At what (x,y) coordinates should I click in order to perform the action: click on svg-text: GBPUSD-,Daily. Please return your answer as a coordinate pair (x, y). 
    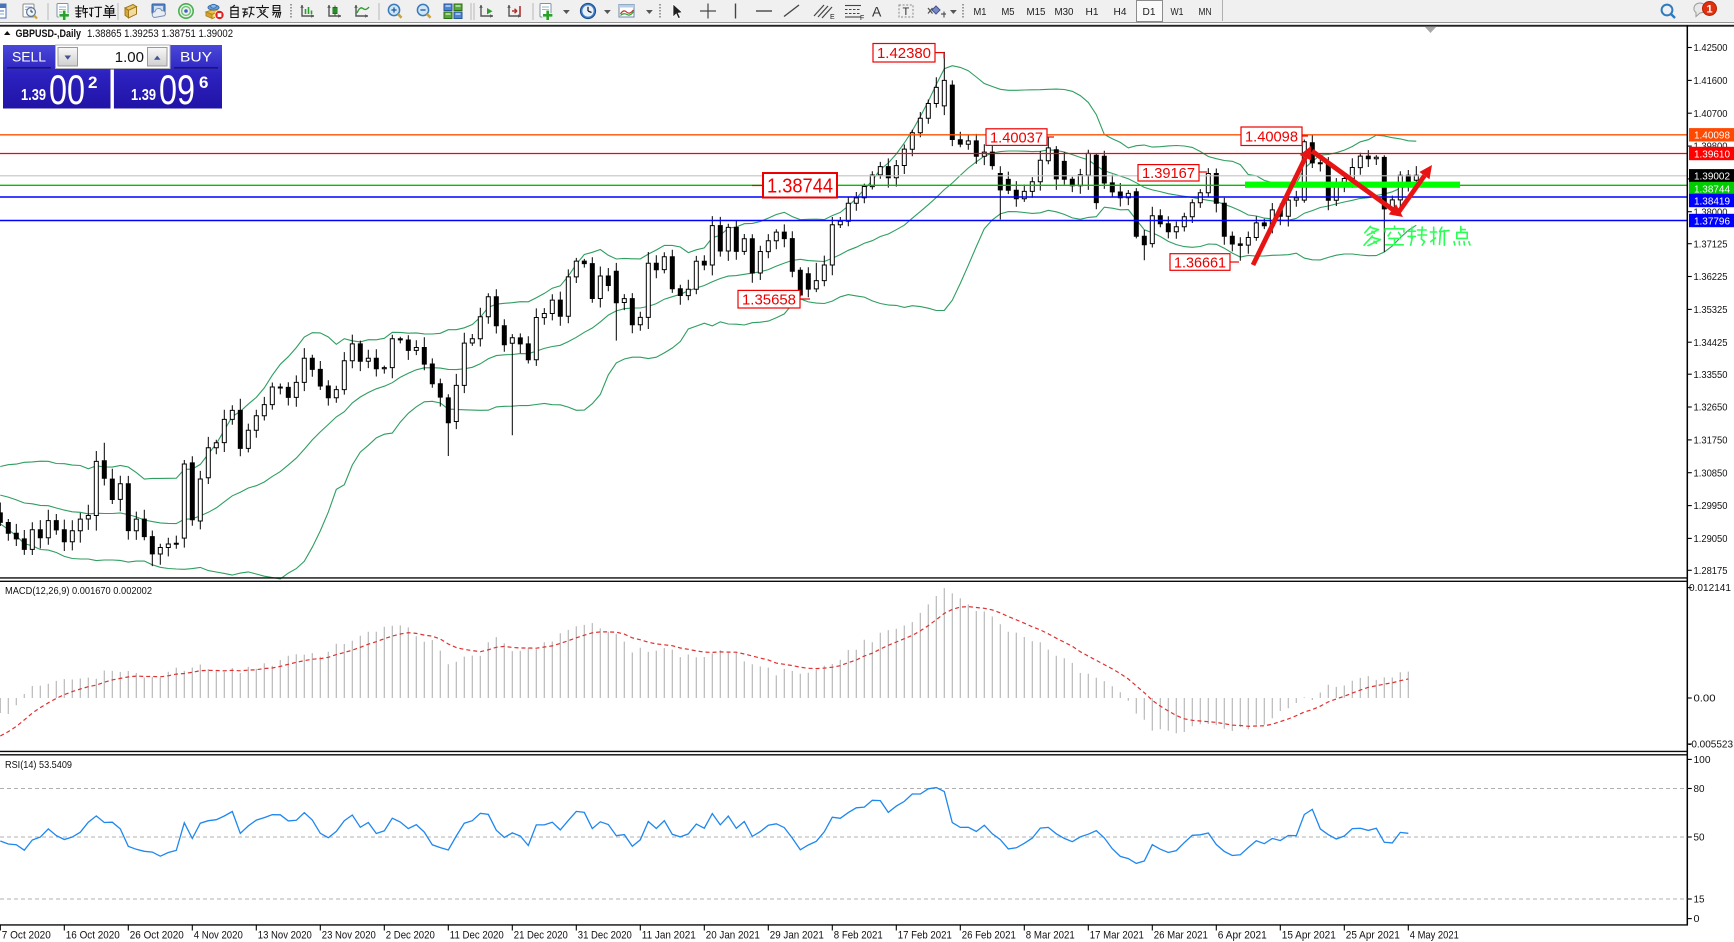
    Looking at the image, I should click on (49, 34).